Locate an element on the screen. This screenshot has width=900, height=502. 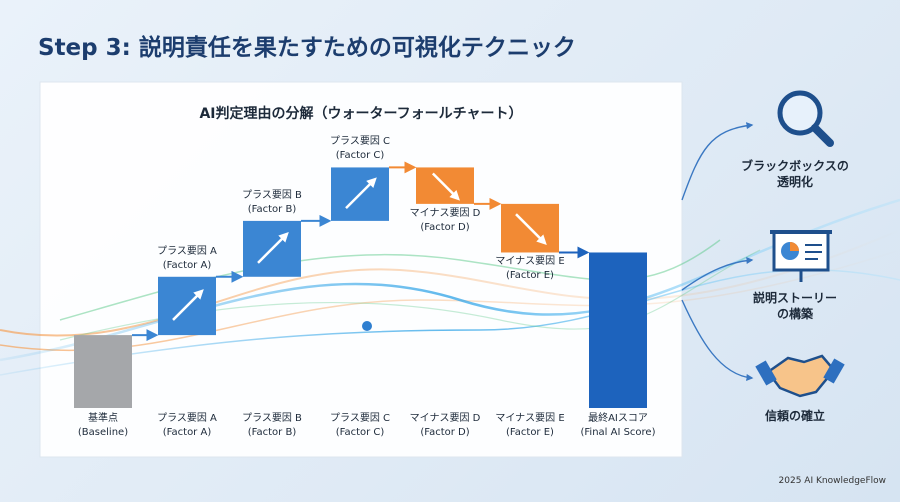
benefit-label: 信頼の確立 is located at coordinates (794, 416).